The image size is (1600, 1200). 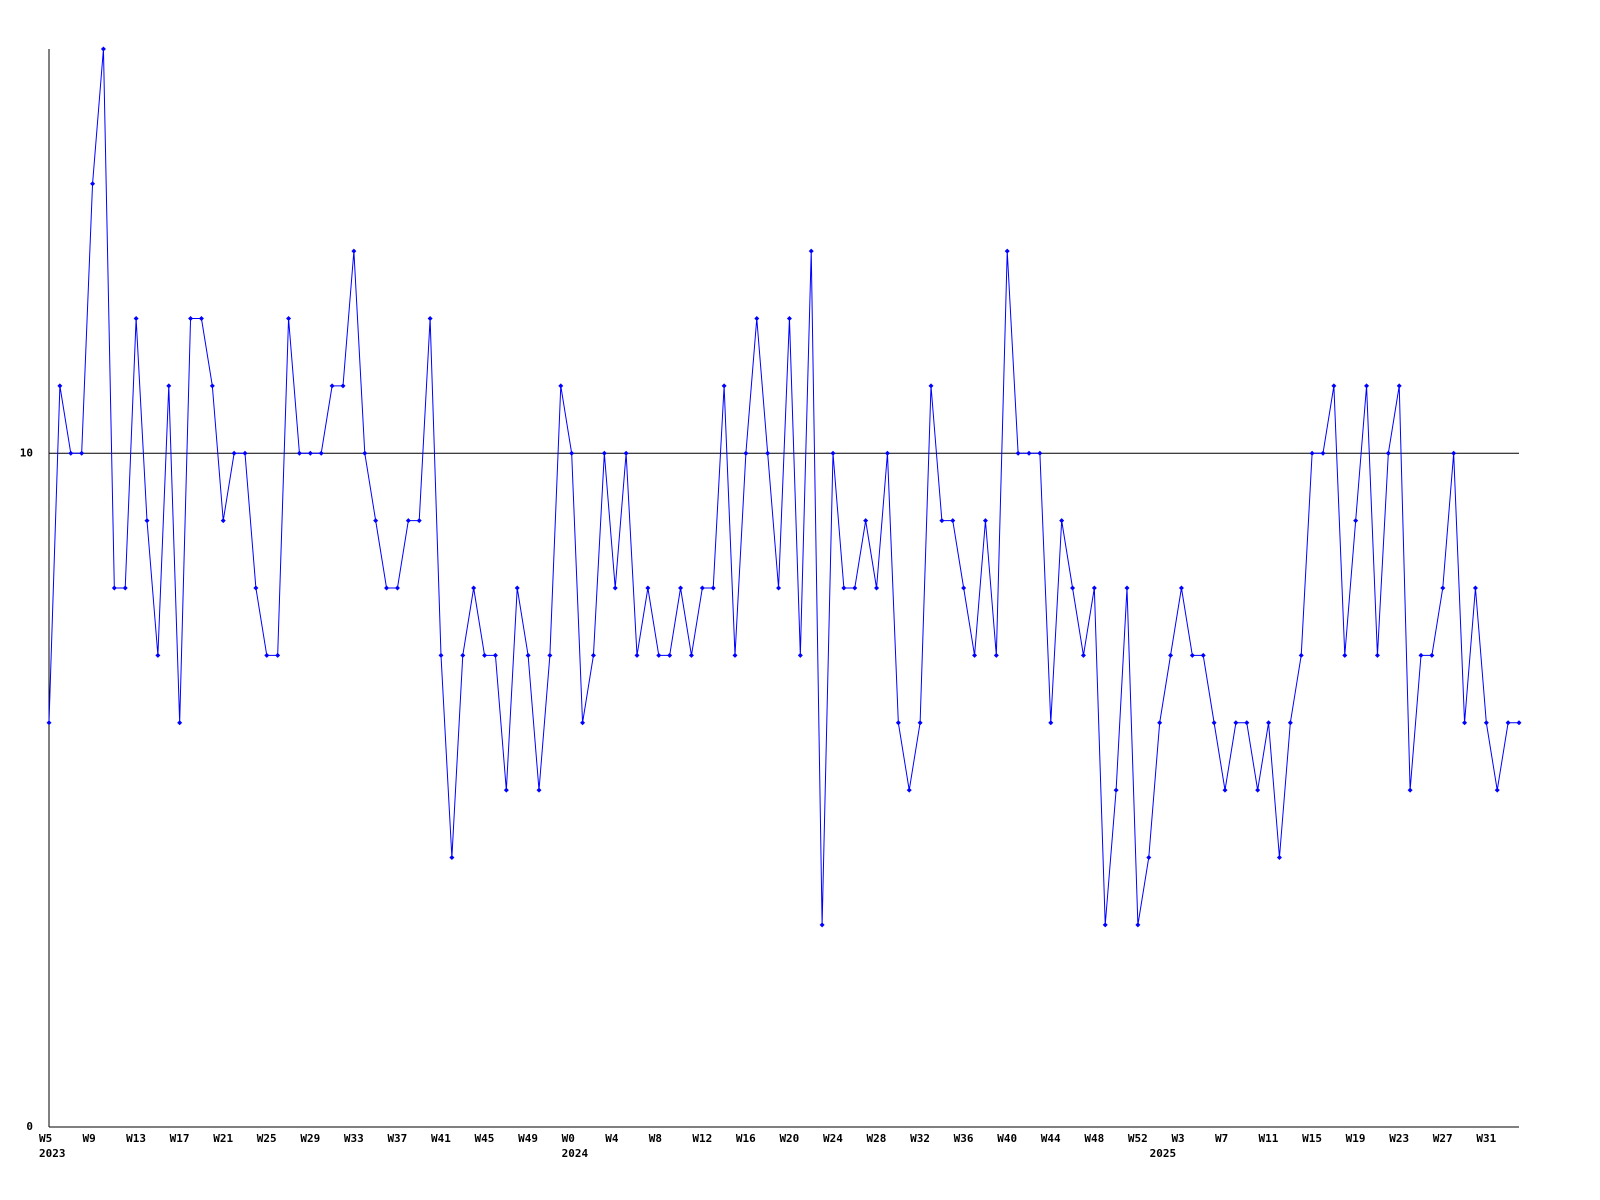 I want to click on x-tick-label: W15, so click(x=1312, y=1138).